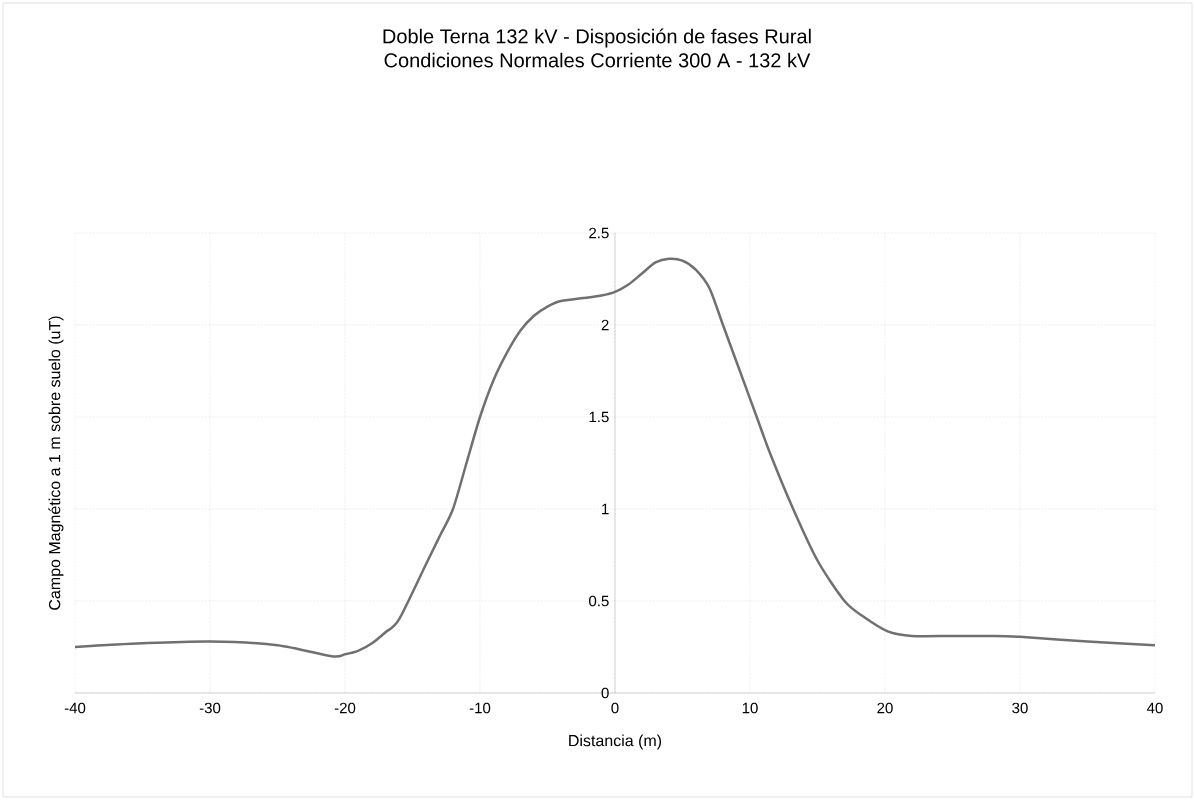  What do you see at coordinates (599, 601) in the screenshot?
I see `y-tick-label: 0.5` at bounding box center [599, 601].